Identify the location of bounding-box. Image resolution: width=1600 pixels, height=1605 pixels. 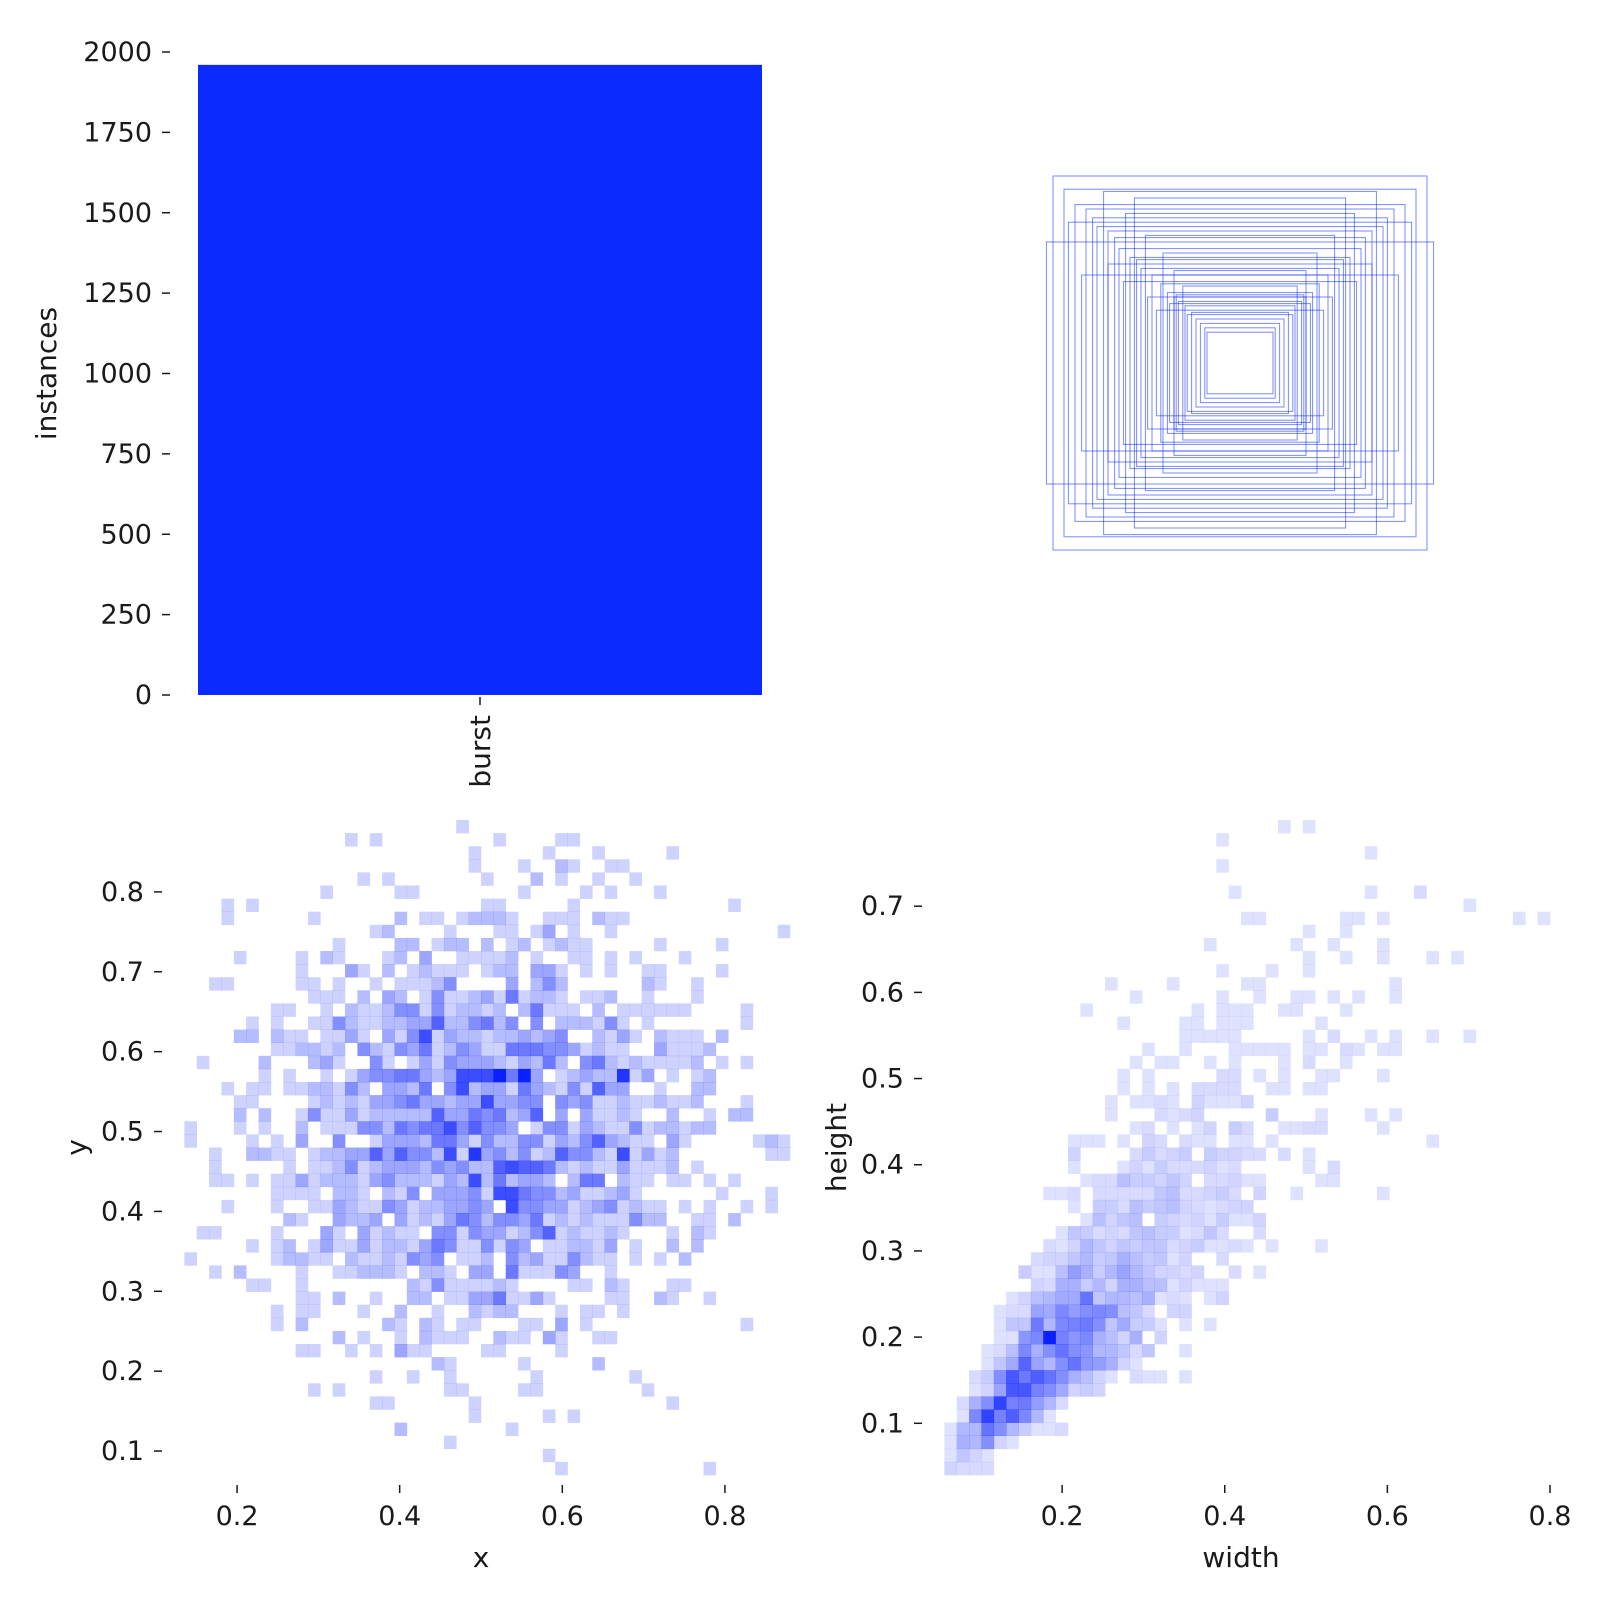
(1240, 363).